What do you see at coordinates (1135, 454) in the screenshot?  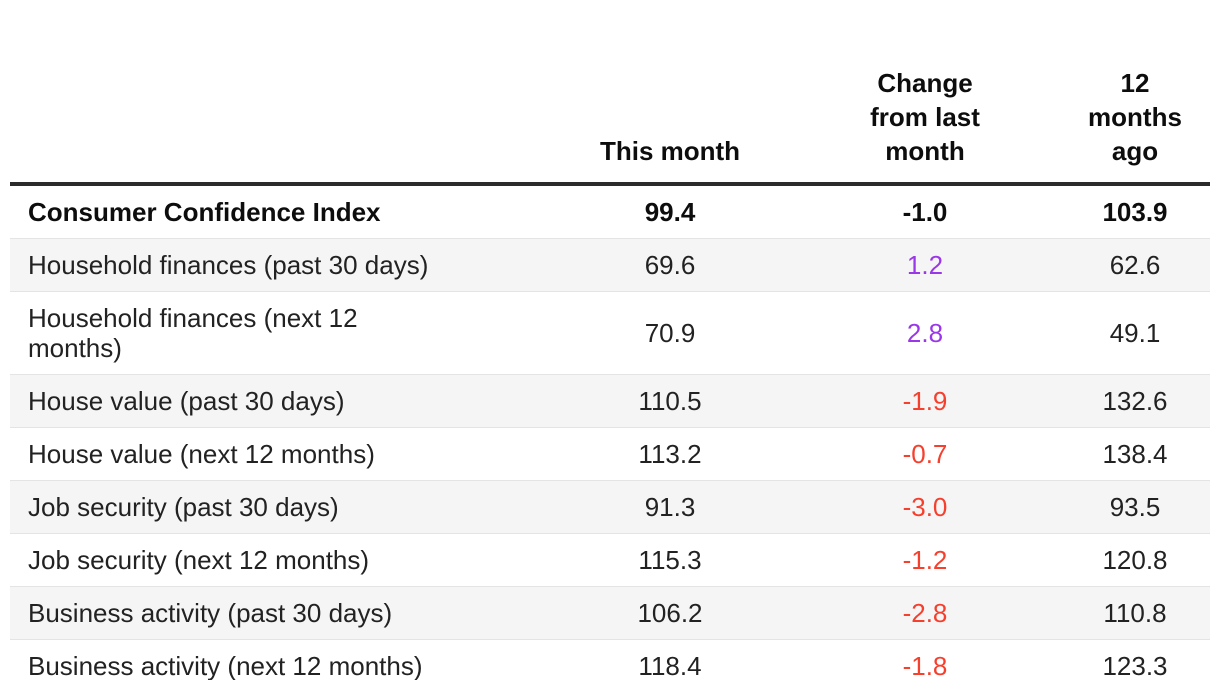 I see `cell-year-ago: 138.4` at bounding box center [1135, 454].